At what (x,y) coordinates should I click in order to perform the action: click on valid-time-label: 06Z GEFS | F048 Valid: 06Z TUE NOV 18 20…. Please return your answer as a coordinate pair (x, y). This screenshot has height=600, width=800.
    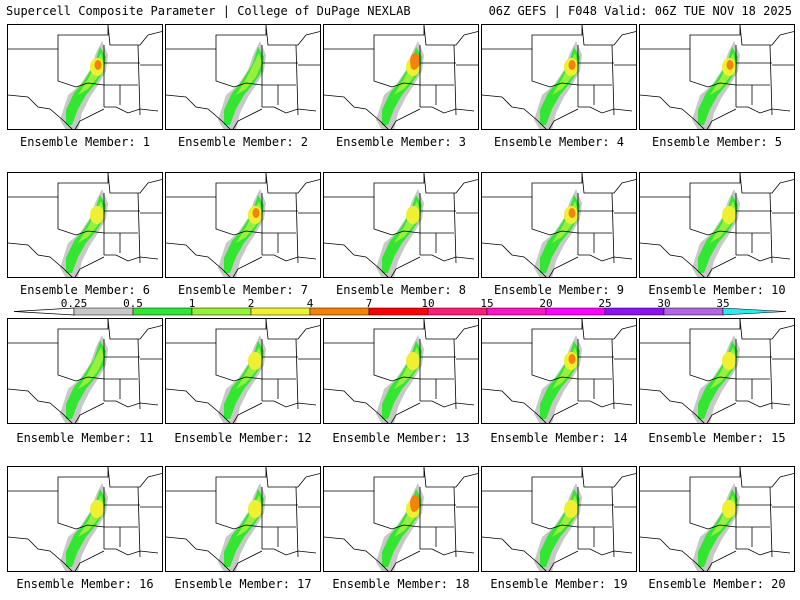
    Looking at the image, I should click on (640, 11).